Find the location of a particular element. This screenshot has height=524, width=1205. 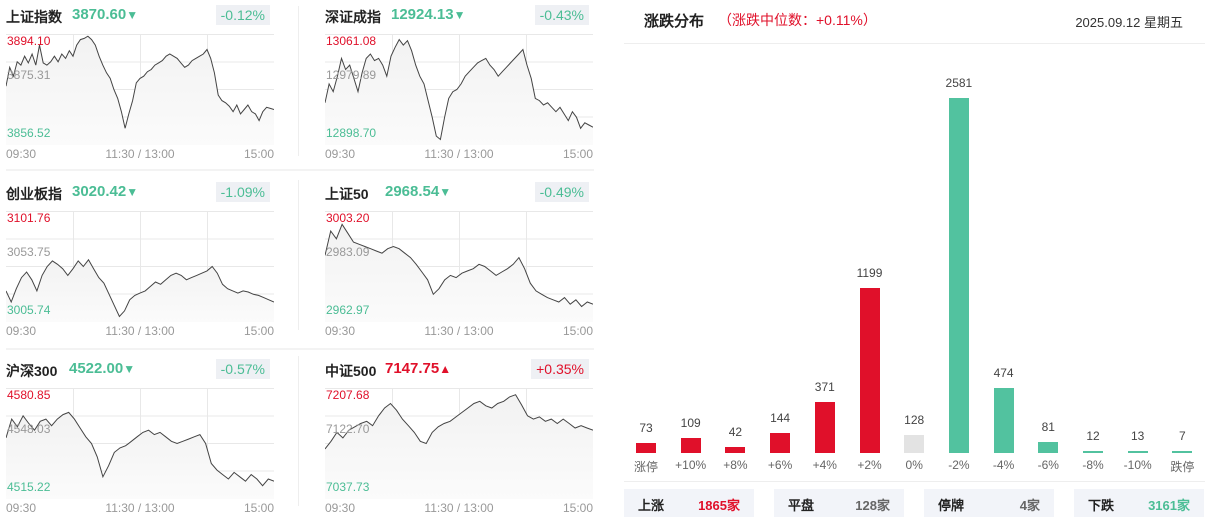

summary-suspended: 停牌 4家 is located at coordinates (989, 503).